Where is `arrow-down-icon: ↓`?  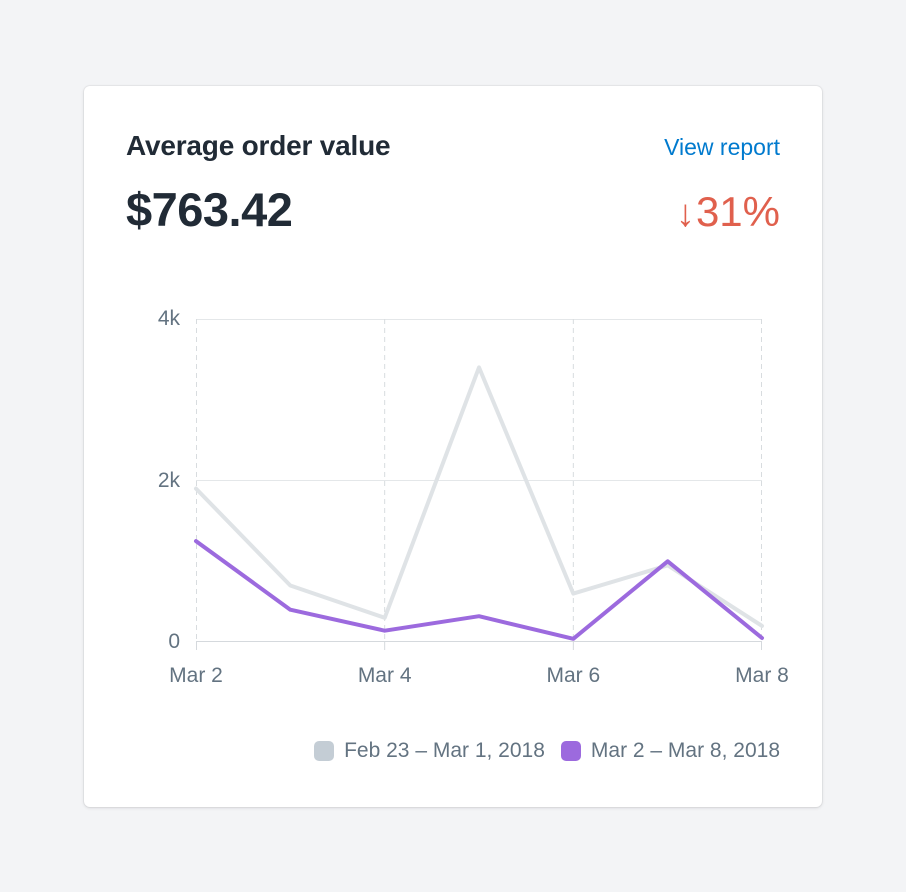
arrow-down-icon: ↓ is located at coordinates (685, 214).